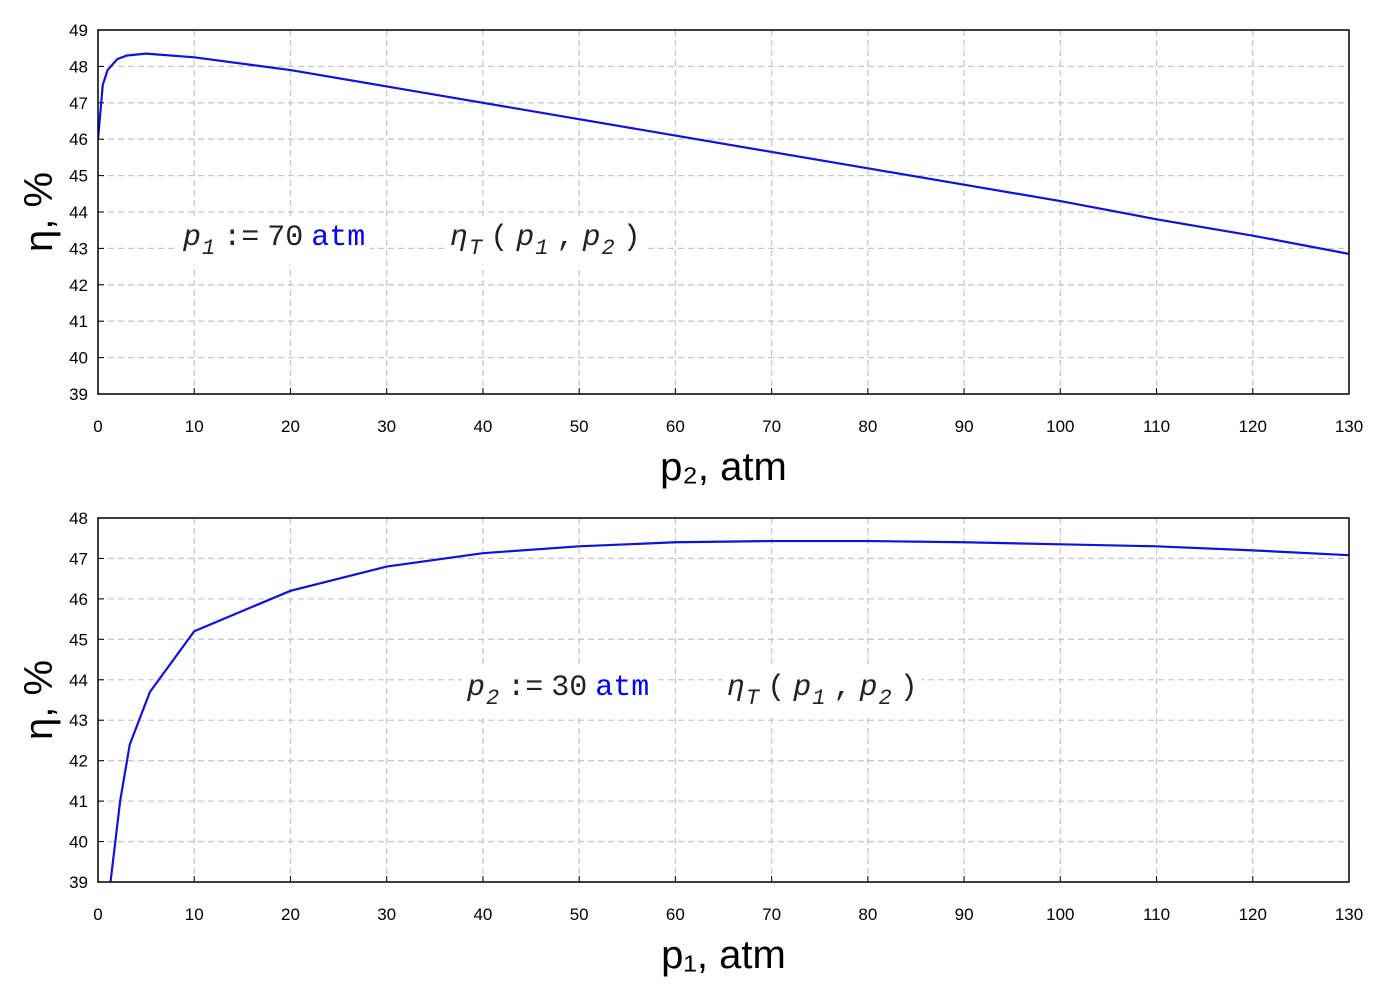 The height and width of the screenshot is (994, 1379). What do you see at coordinates (723, 467) in the screenshot?
I see `x-axis-label: p₂, atm` at bounding box center [723, 467].